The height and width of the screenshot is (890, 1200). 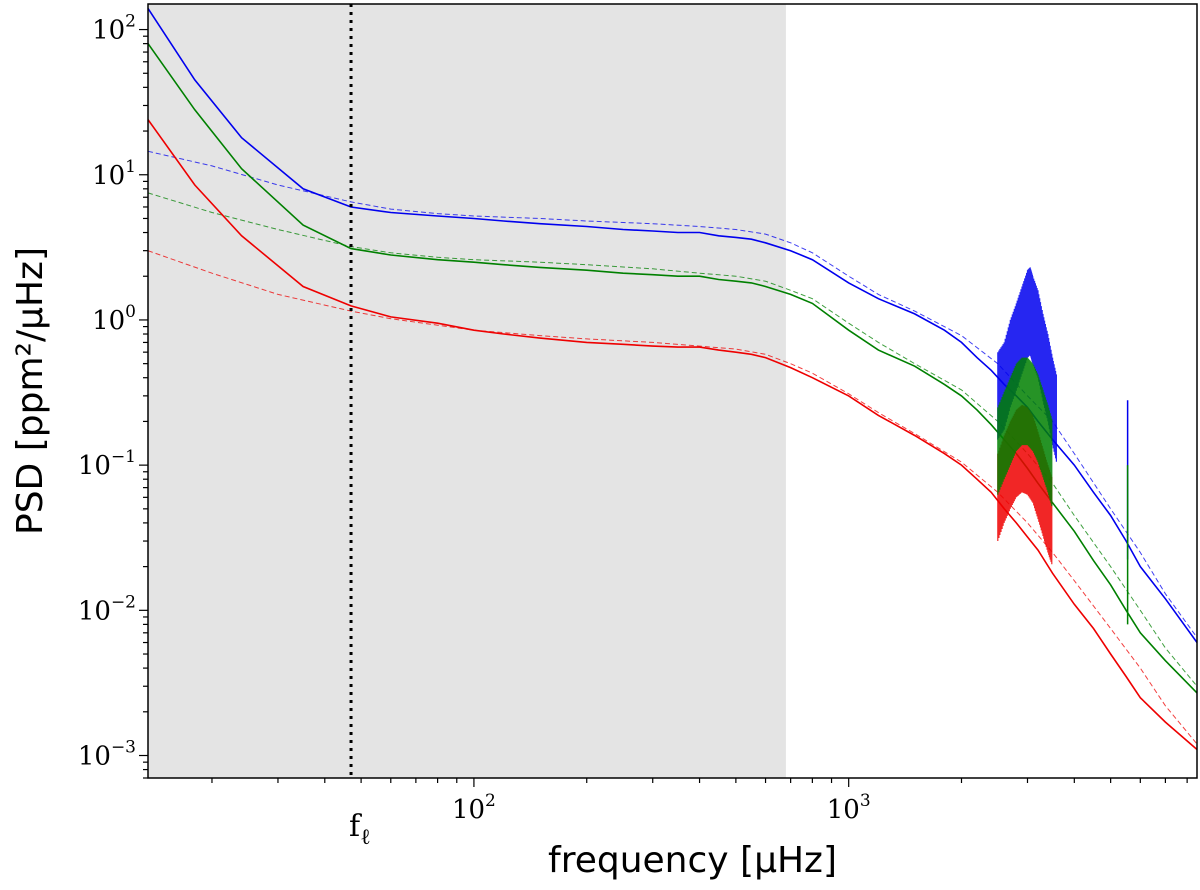 I want to click on y-tick-label-exponent: −3, so click(x=123, y=748).